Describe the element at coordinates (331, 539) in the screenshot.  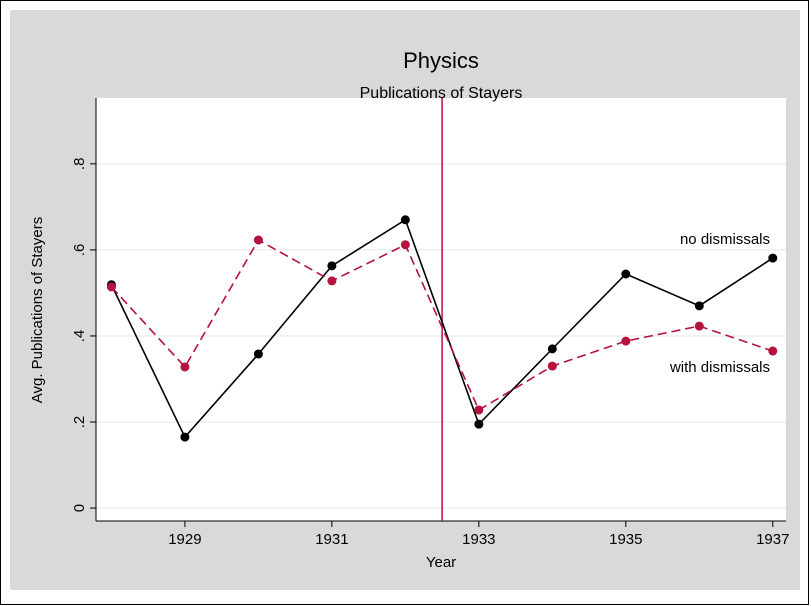
I see `x-tick-label: 1931` at that location.